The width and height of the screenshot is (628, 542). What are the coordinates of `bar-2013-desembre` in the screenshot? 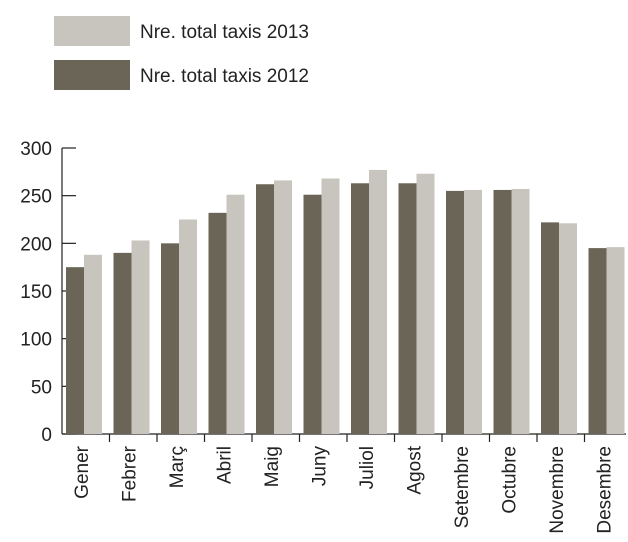 It's located at (615, 340).